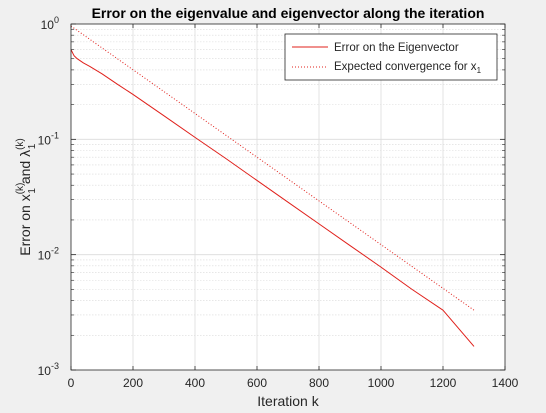 This screenshot has height=413, width=546. What do you see at coordinates (25, 224) in the screenshot?
I see `y-axis-label-base: Error on x` at bounding box center [25, 224].